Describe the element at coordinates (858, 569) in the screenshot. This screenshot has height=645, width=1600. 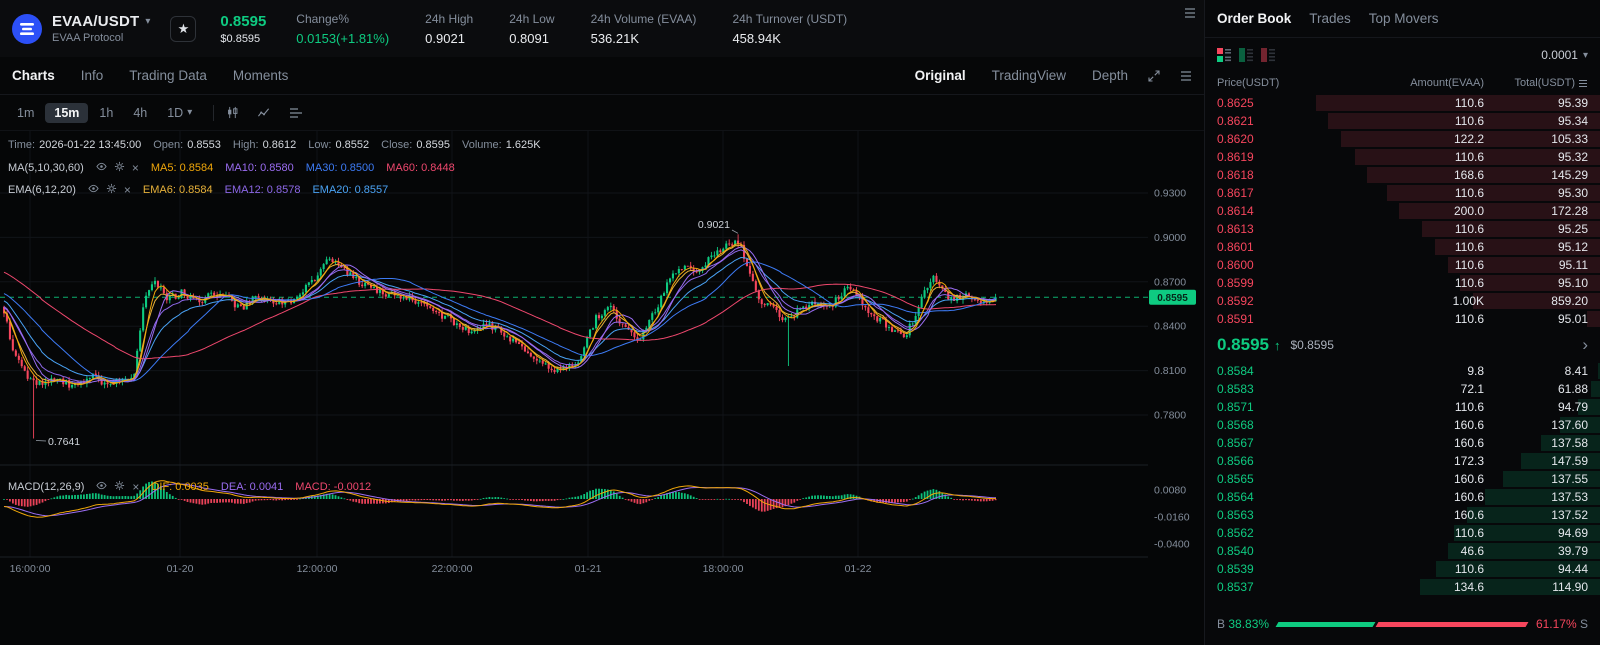
I see `svg-text: 01-22` at that location.